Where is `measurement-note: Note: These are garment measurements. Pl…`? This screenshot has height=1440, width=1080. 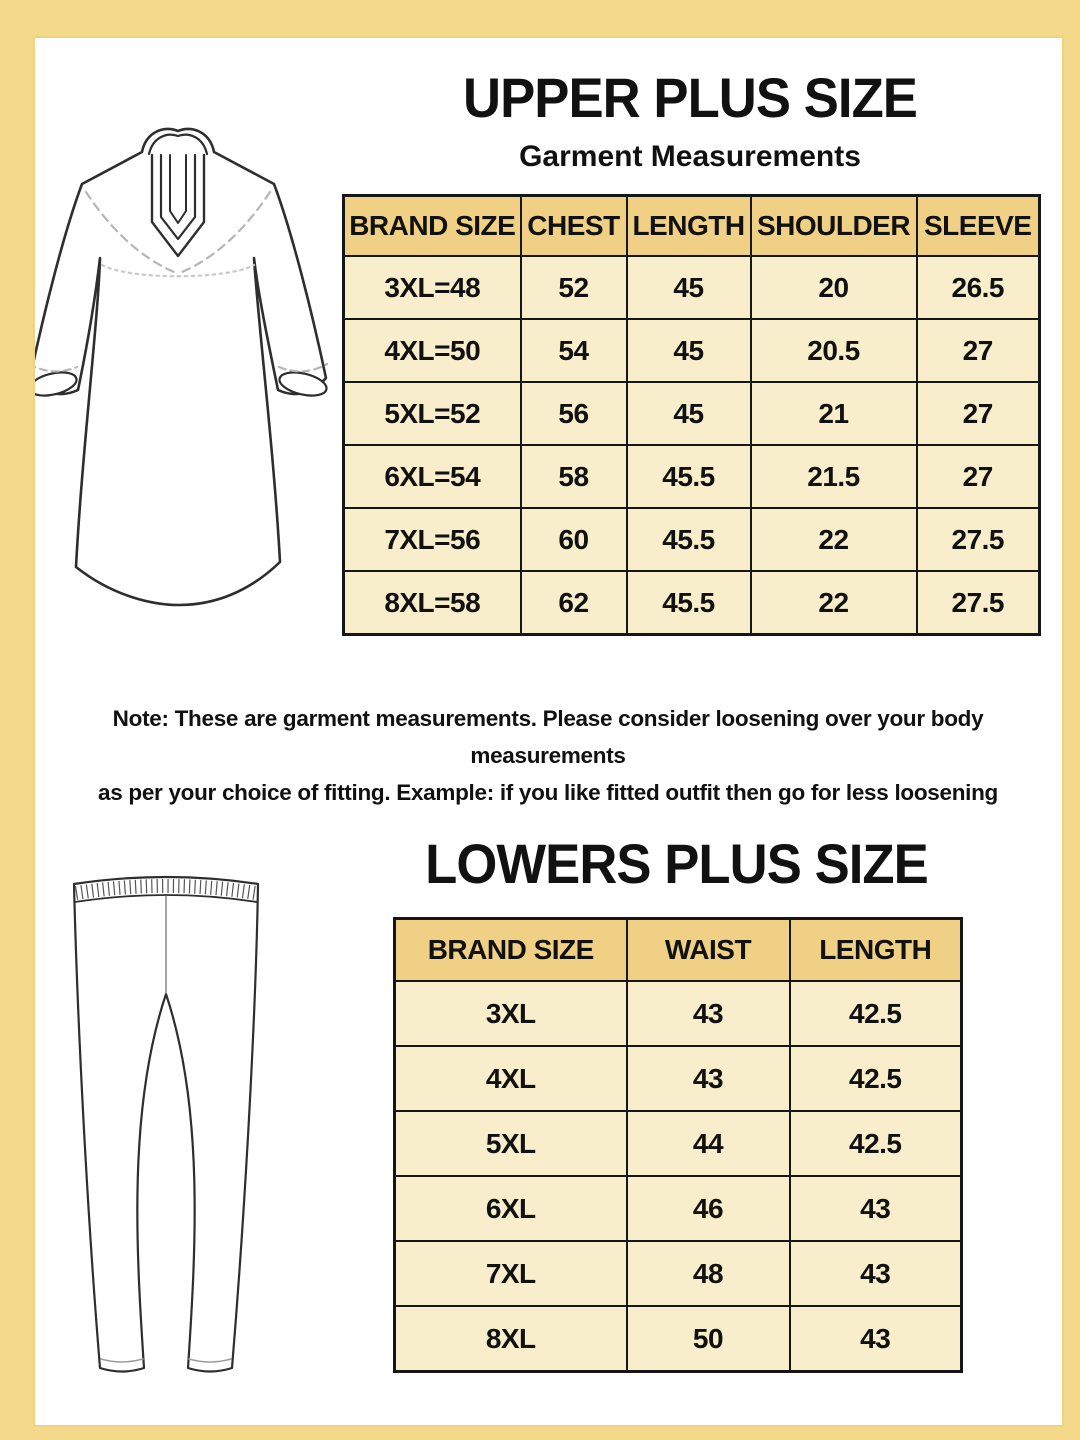 measurement-note: Note: These are garment measurements. Pl… is located at coordinates (548, 755).